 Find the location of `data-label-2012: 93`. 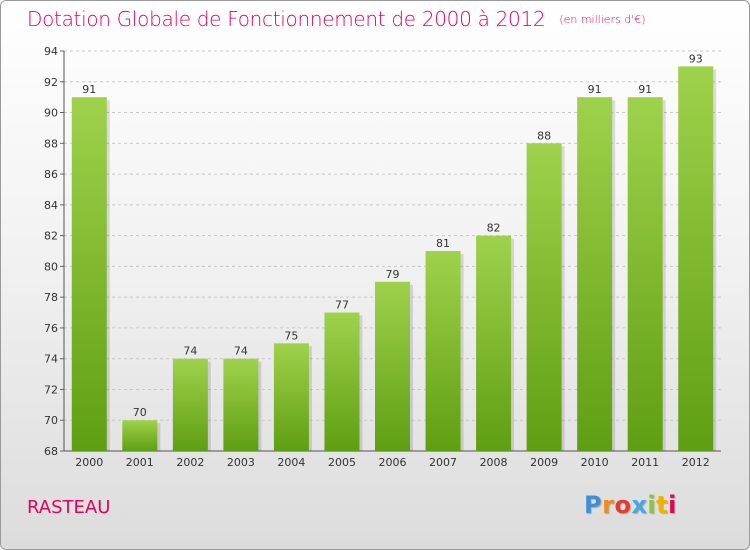

data-label-2012: 93 is located at coordinates (696, 58).